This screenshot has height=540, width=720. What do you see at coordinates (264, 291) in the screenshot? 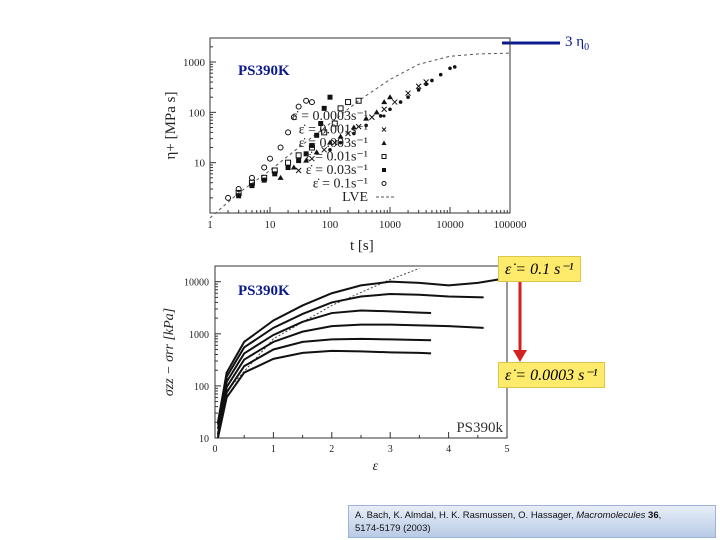
I see `chart-bottom-title: PS390K` at bounding box center [264, 291].